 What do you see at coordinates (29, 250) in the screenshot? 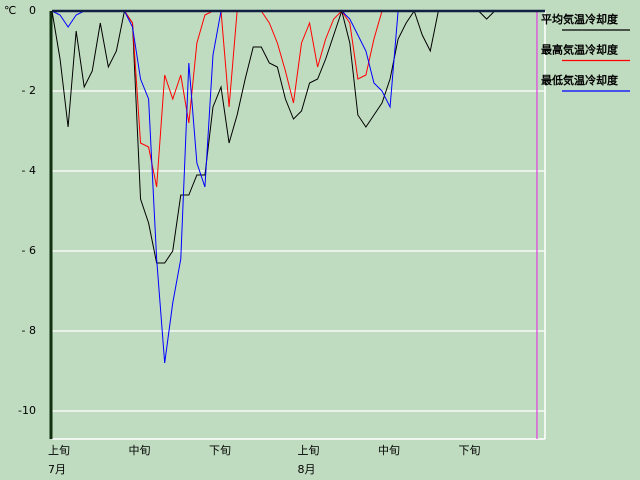
I see `y-tick-label: - 6` at bounding box center [29, 250].